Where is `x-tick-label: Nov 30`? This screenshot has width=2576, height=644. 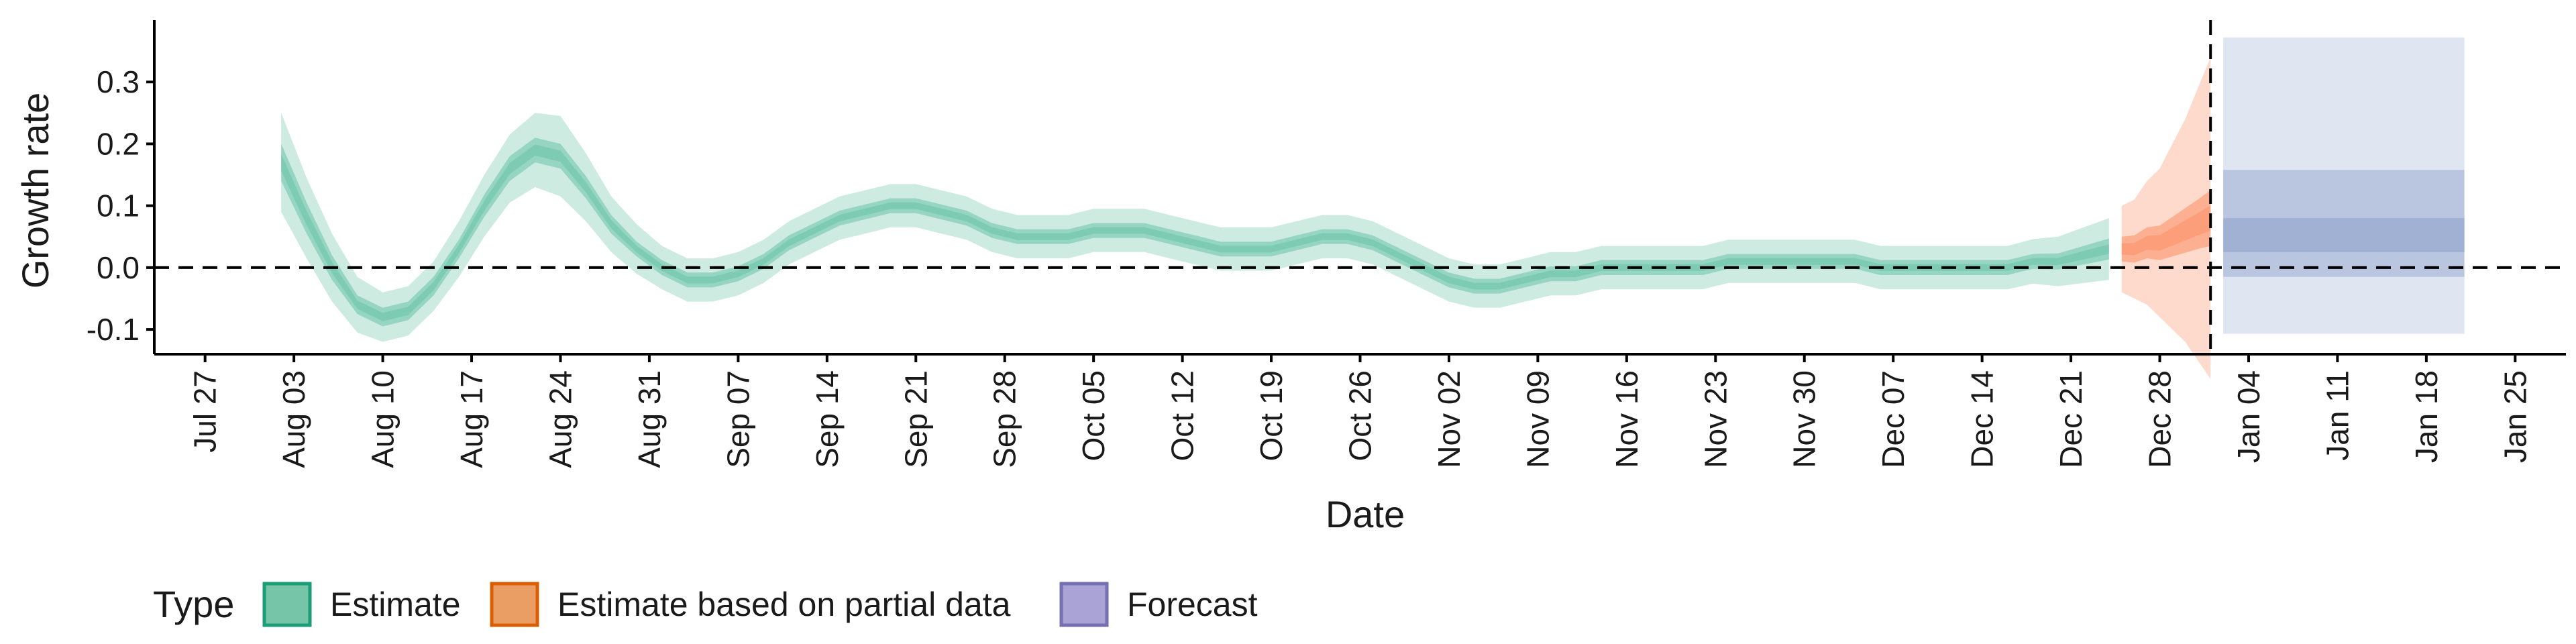
x-tick-label: Nov 30 is located at coordinates (1804, 419).